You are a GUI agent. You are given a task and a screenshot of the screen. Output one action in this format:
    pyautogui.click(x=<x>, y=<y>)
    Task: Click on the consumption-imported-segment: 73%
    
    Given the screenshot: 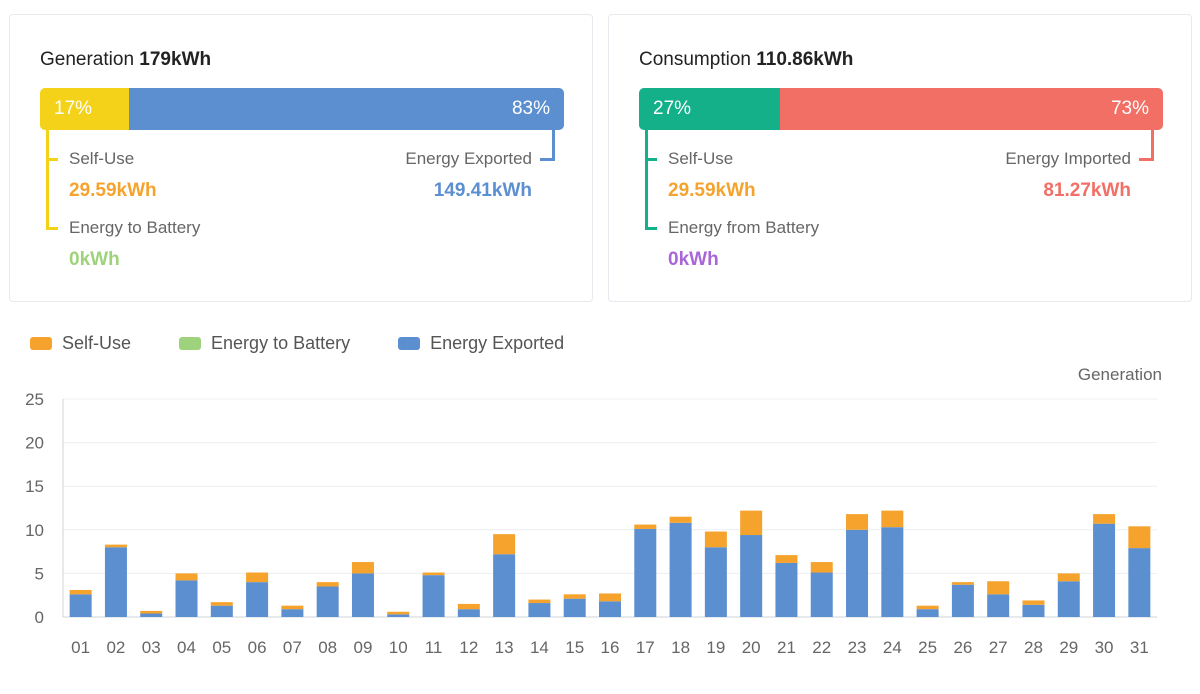 What is the action you would take?
    pyautogui.click(x=971, y=109)
    